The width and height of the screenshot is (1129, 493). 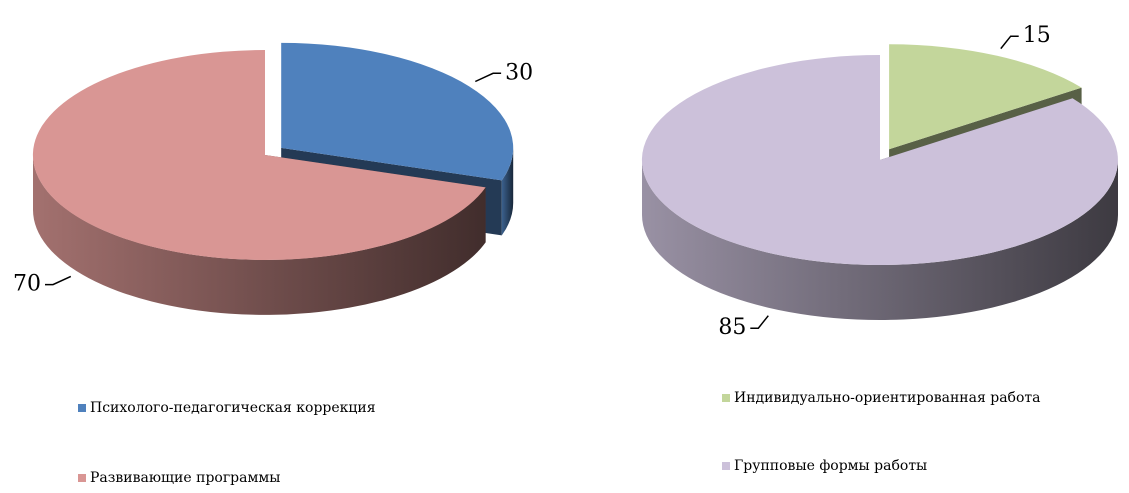 I want to click on value-label: 15, so click(x=1037, y=35).